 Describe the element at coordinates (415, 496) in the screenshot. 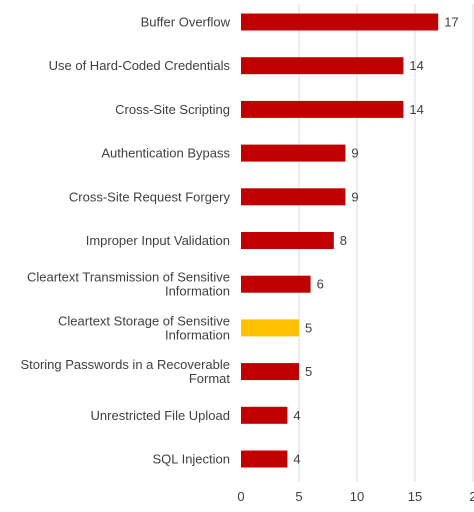

I see `x-tick-label: 15` at that location.